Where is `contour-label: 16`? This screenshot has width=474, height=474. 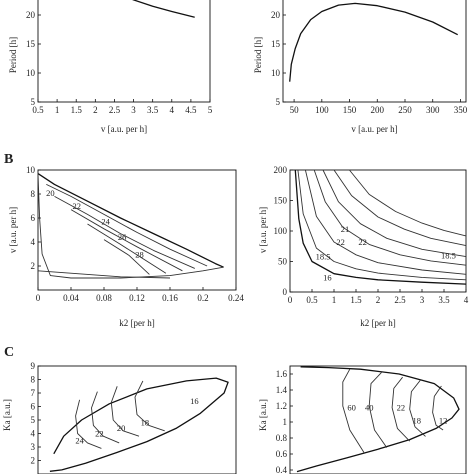 contour-label: 16 is located at coordinates (194, 401).